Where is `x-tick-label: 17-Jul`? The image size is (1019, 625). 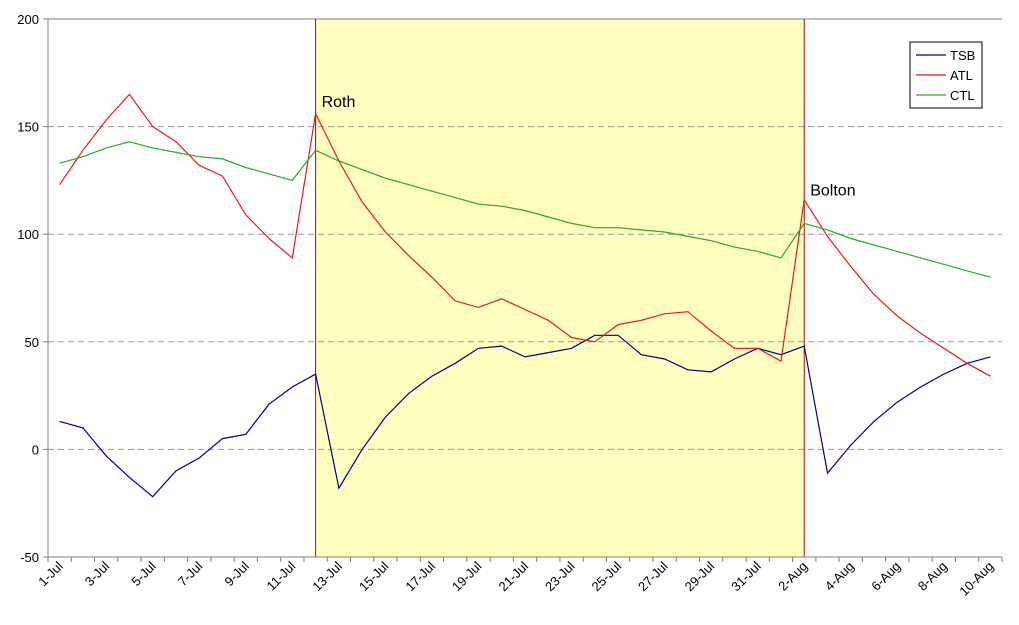
x-tick-label: 17-Jul is located at coordinates (420, 576).